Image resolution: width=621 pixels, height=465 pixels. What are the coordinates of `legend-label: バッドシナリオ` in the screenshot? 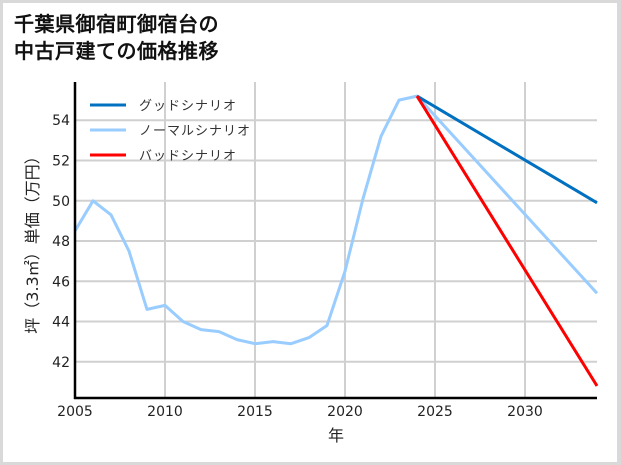 It's located at (188, 156).